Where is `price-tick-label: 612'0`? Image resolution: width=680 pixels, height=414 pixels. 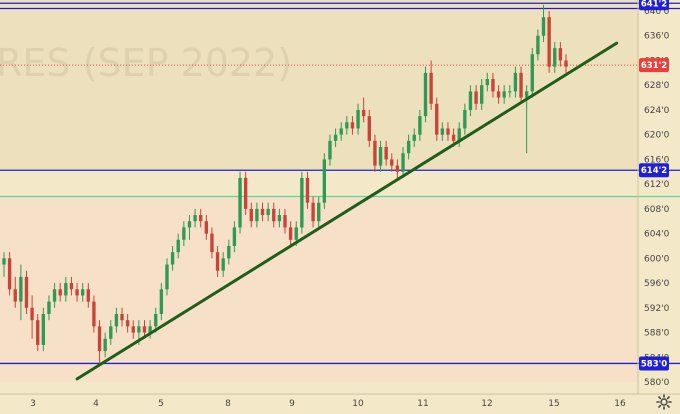 price-tick-label: 612'0 is located at coordinates (657, 185).